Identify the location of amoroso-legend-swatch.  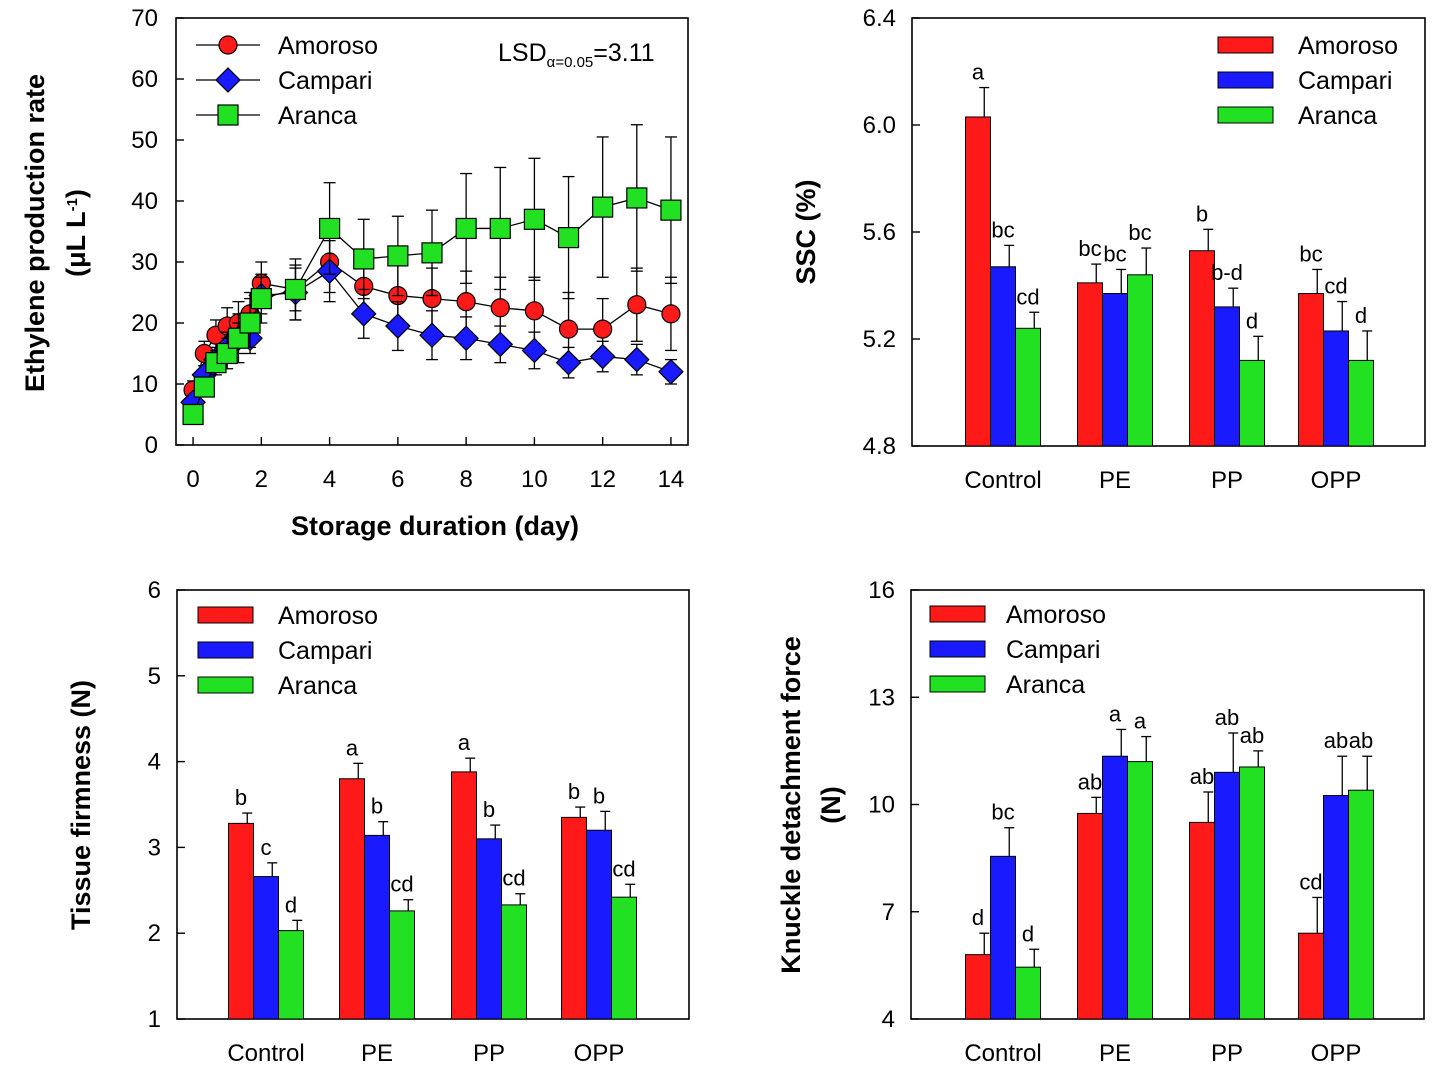
(957, 614).